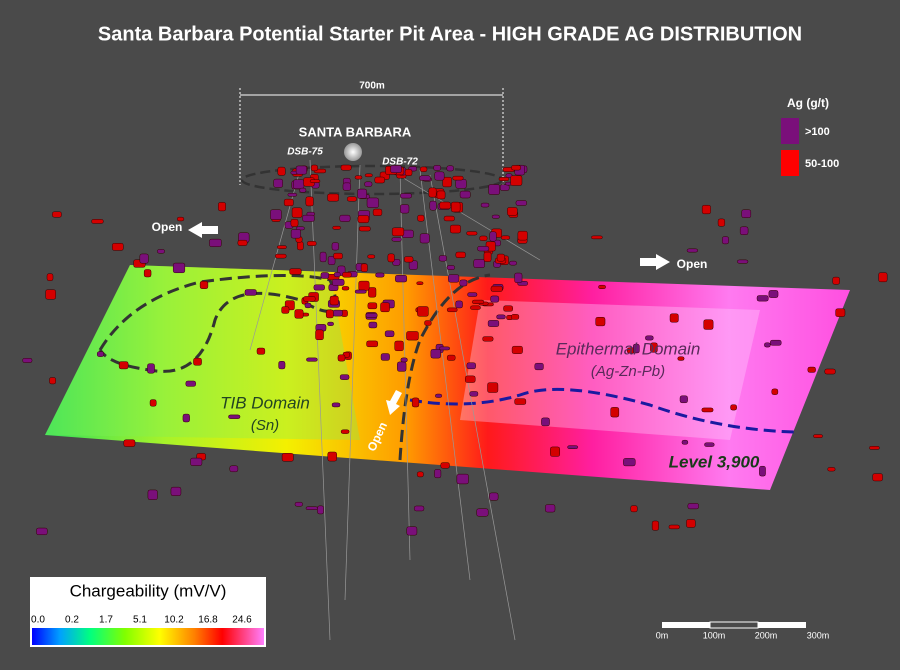 The width and height of the screenshot is (900, 670). Describe the element at coordinates (818, 635) in the screenshot. I see `scale-label: 300m` at that location.